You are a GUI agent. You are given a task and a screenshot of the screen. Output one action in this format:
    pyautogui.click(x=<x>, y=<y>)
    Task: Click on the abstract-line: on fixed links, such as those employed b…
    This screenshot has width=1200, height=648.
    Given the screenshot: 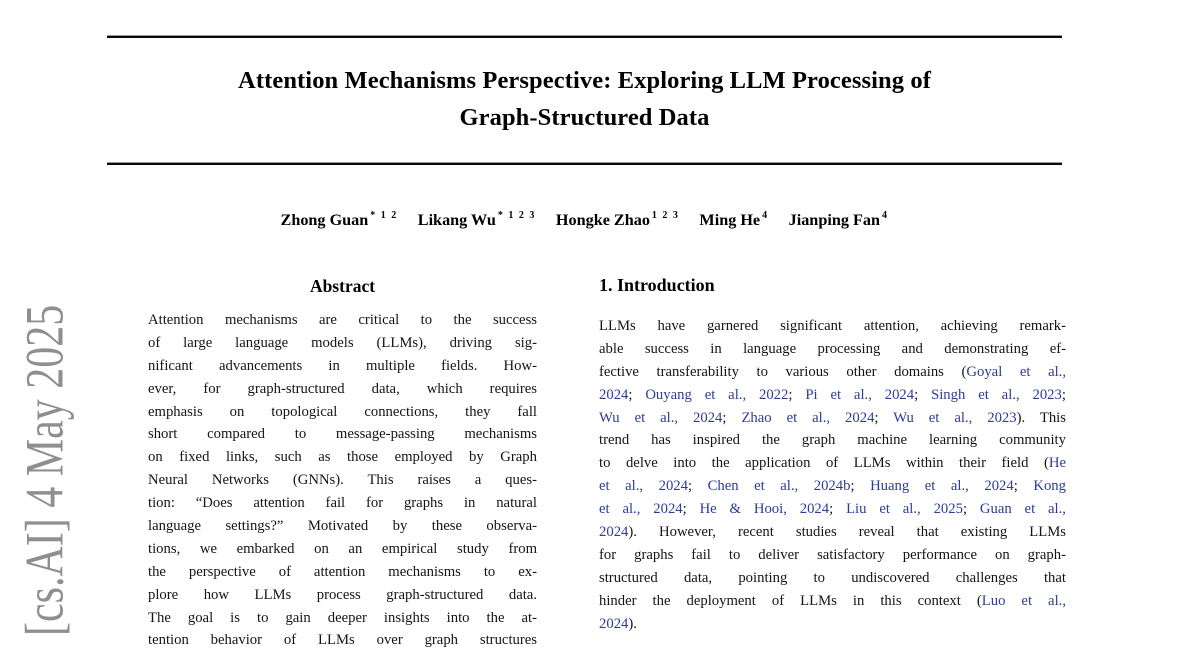 What is the action you would take?
    pyautogui.click(x=342, y=457)
    